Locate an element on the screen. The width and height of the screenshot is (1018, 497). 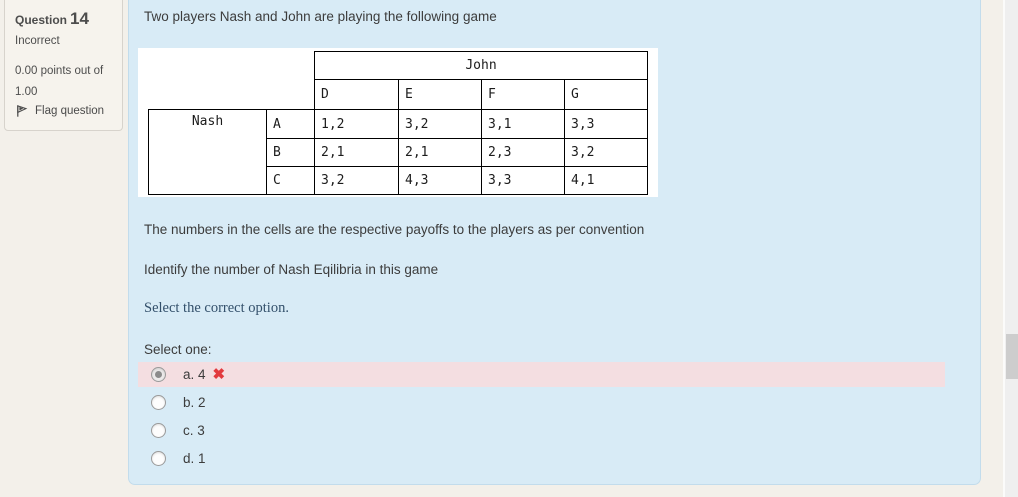
radio-option-c is located at coordinates (158, 430).